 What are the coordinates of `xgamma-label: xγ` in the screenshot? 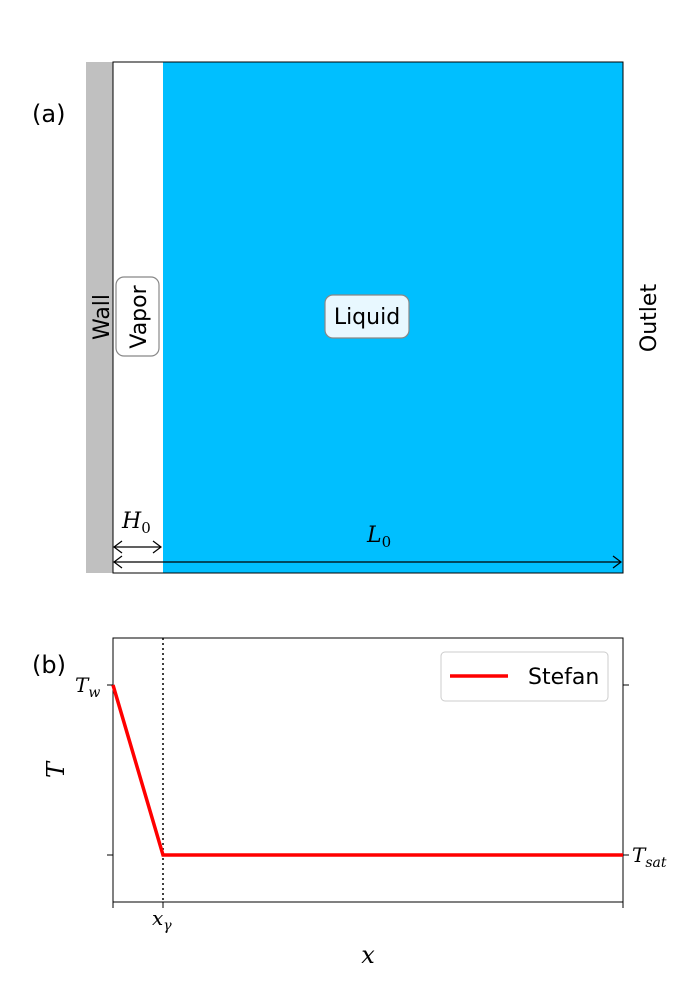 It's located at (162, 920).